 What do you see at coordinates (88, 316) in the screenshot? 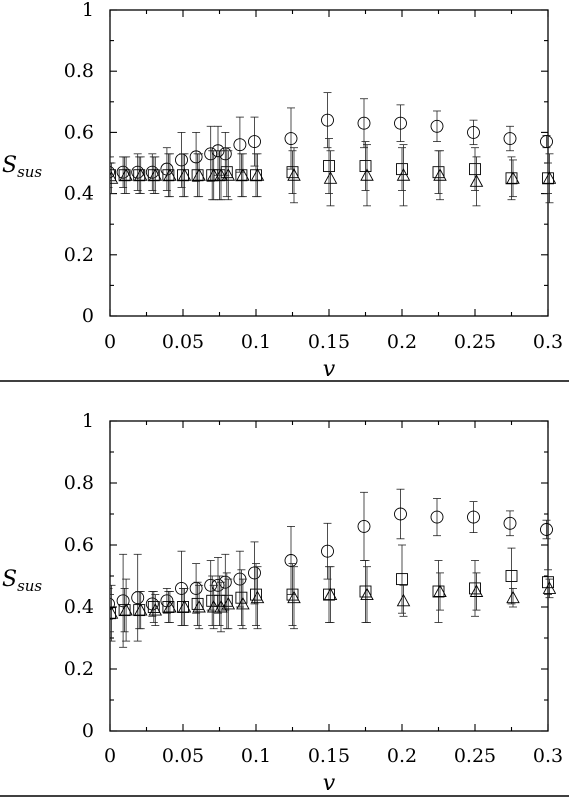
I see `y-tick-label: 0` at bounding box center [88, 316].